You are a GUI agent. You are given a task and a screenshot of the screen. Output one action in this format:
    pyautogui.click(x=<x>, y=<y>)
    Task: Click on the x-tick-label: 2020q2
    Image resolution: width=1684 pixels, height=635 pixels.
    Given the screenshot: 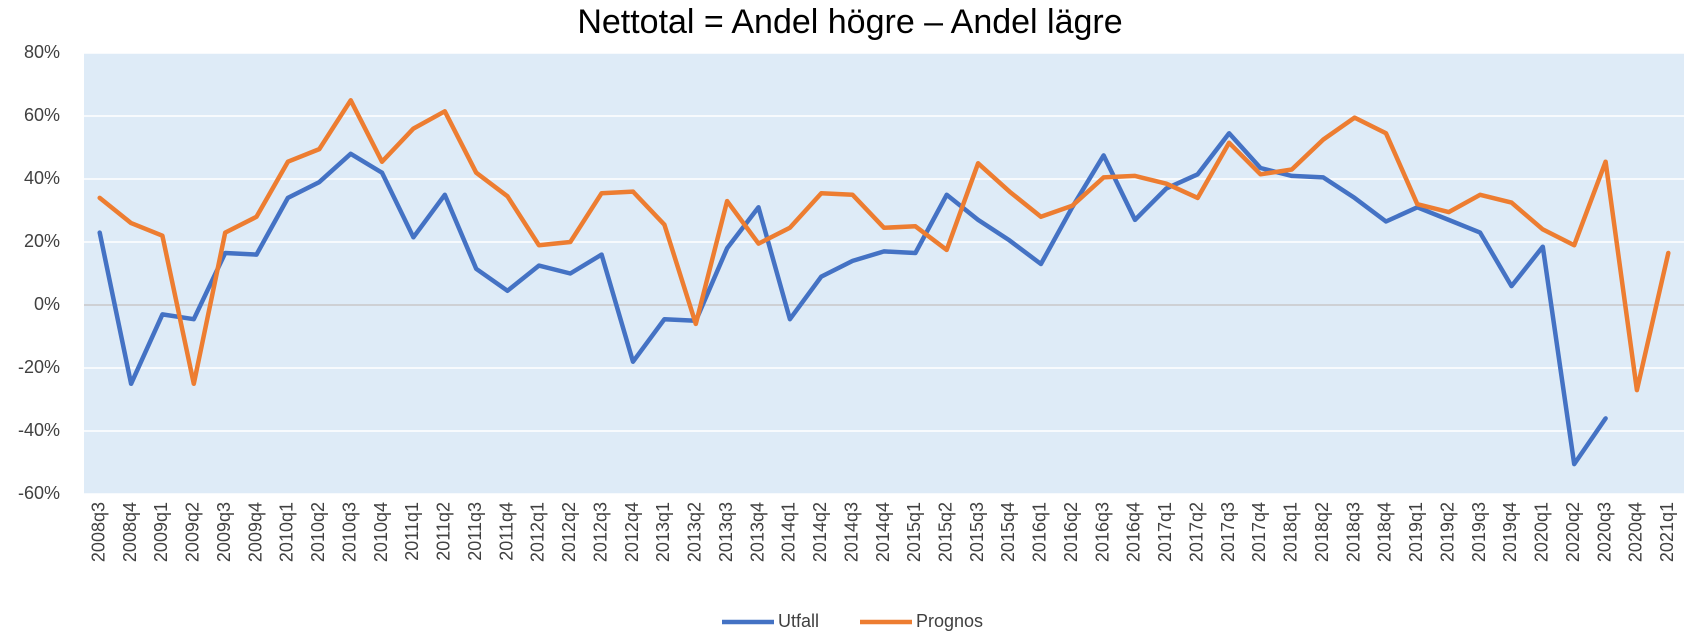 What is the action you would take?
    pyautogui.click(x=1573, y=532)
    